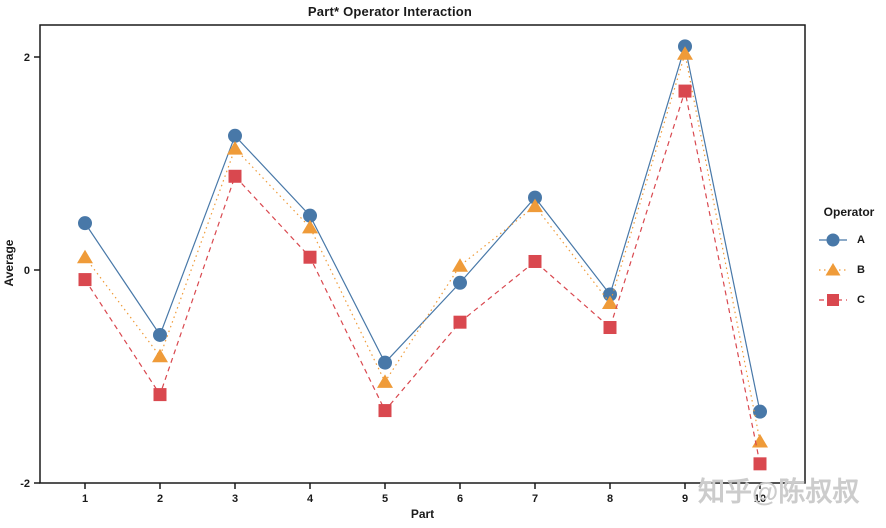 This screenshot has width=886, height=528. What do you see at coordinates (422, 514) in the screenshot?
I see `x-axis-label: Part` at bounding box center [422, 514].